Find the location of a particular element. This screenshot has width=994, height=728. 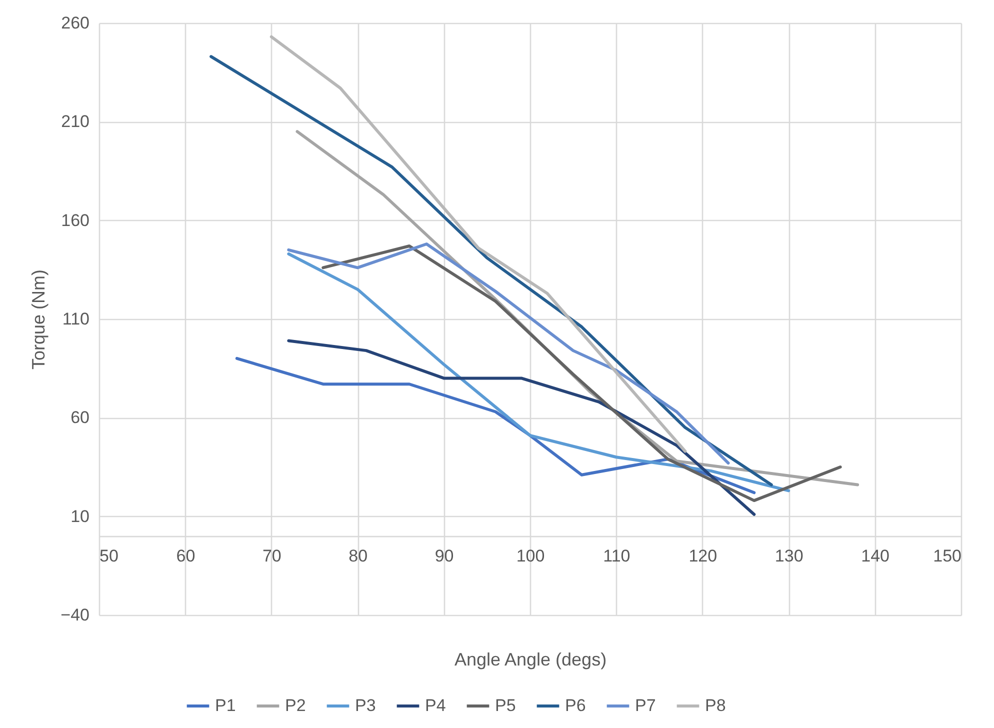

x-tick-label: 150 is located at coordinates (947, 556).